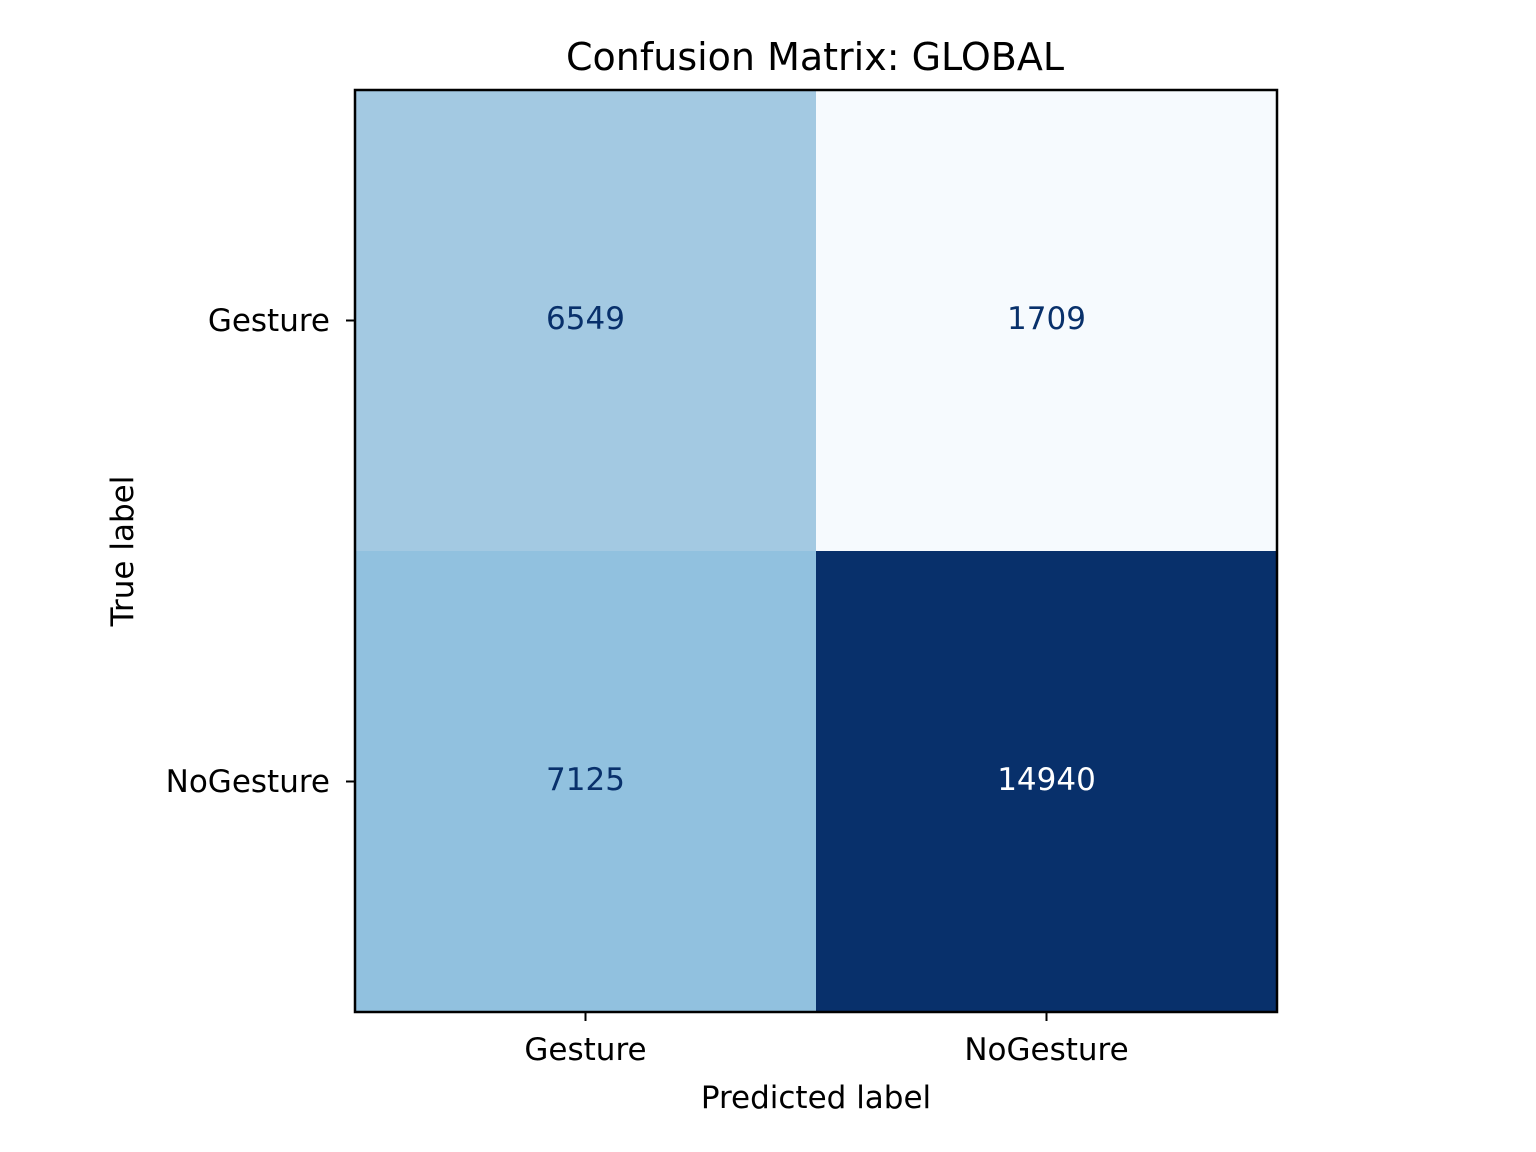 The image size is (1536, 1152). Describe the element at coordinates (585, 1050) in the screenshot. I see `x-tick-label: Gesture` at that location.